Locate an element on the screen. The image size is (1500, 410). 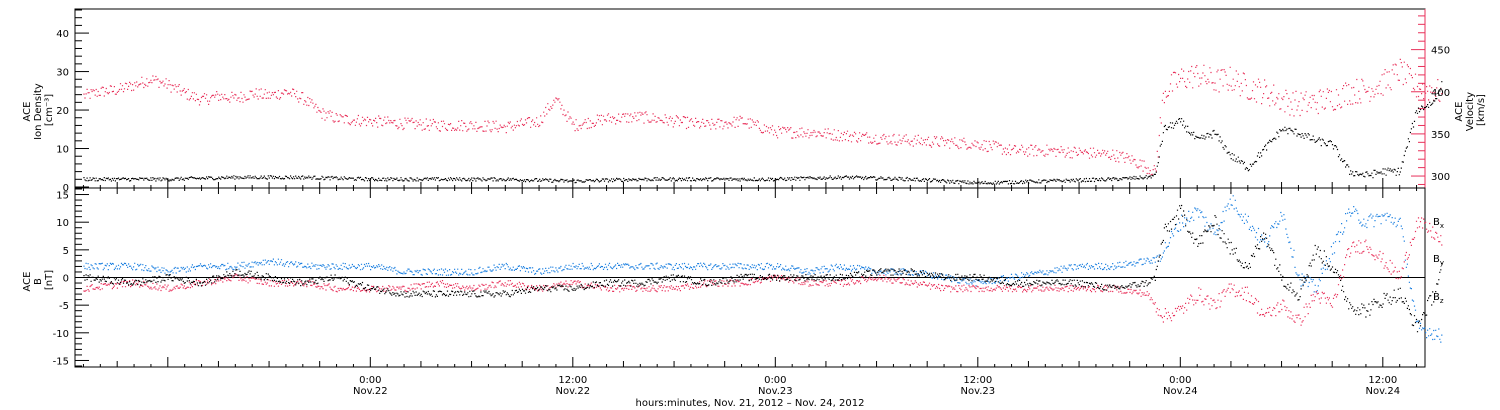
top-left-axis-label: ACE Ion Density [cm⁻³] is located at coordinates (38, 110).